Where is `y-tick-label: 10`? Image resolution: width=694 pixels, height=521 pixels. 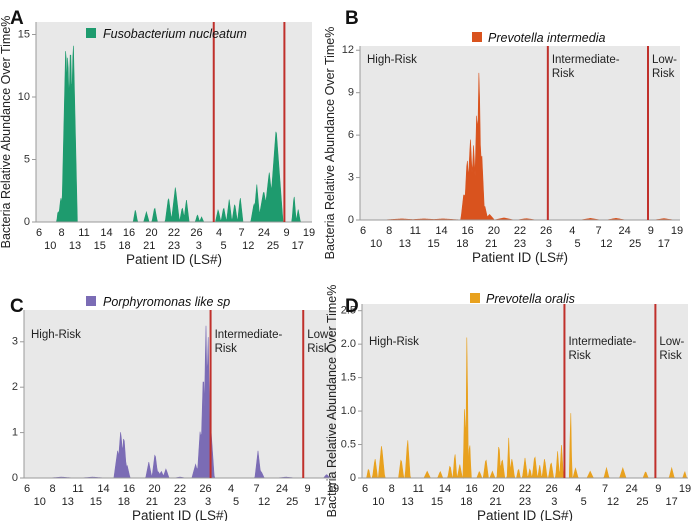 y-tick-label: 10 is located at coordinates (24, 97).